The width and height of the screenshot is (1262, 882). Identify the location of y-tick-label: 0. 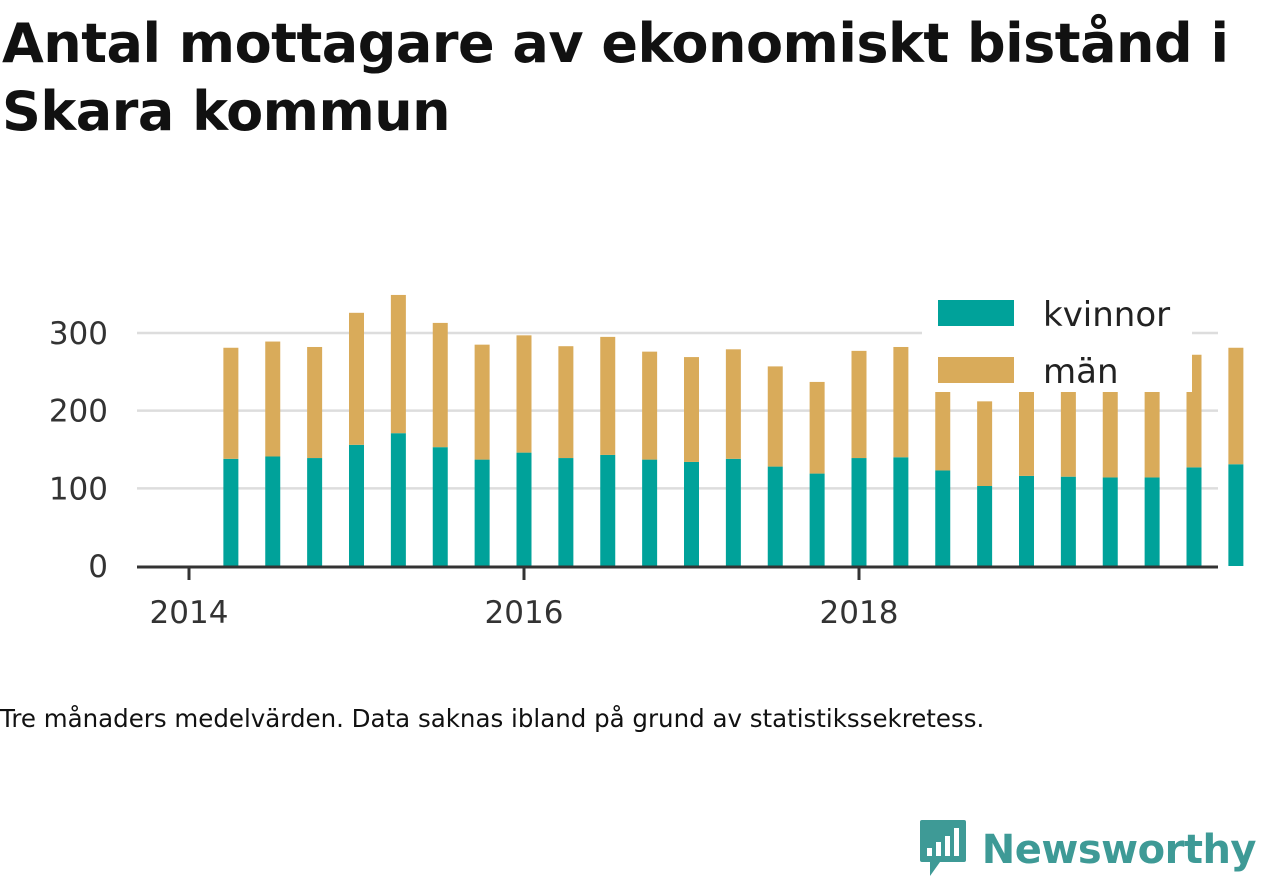
(98, 567).